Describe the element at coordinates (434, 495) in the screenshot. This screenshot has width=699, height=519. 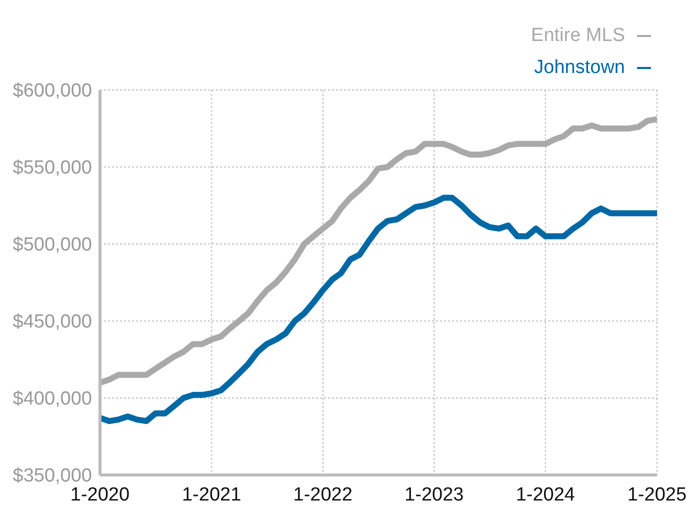
I see `x-tick-label: 1-2023` at that location.